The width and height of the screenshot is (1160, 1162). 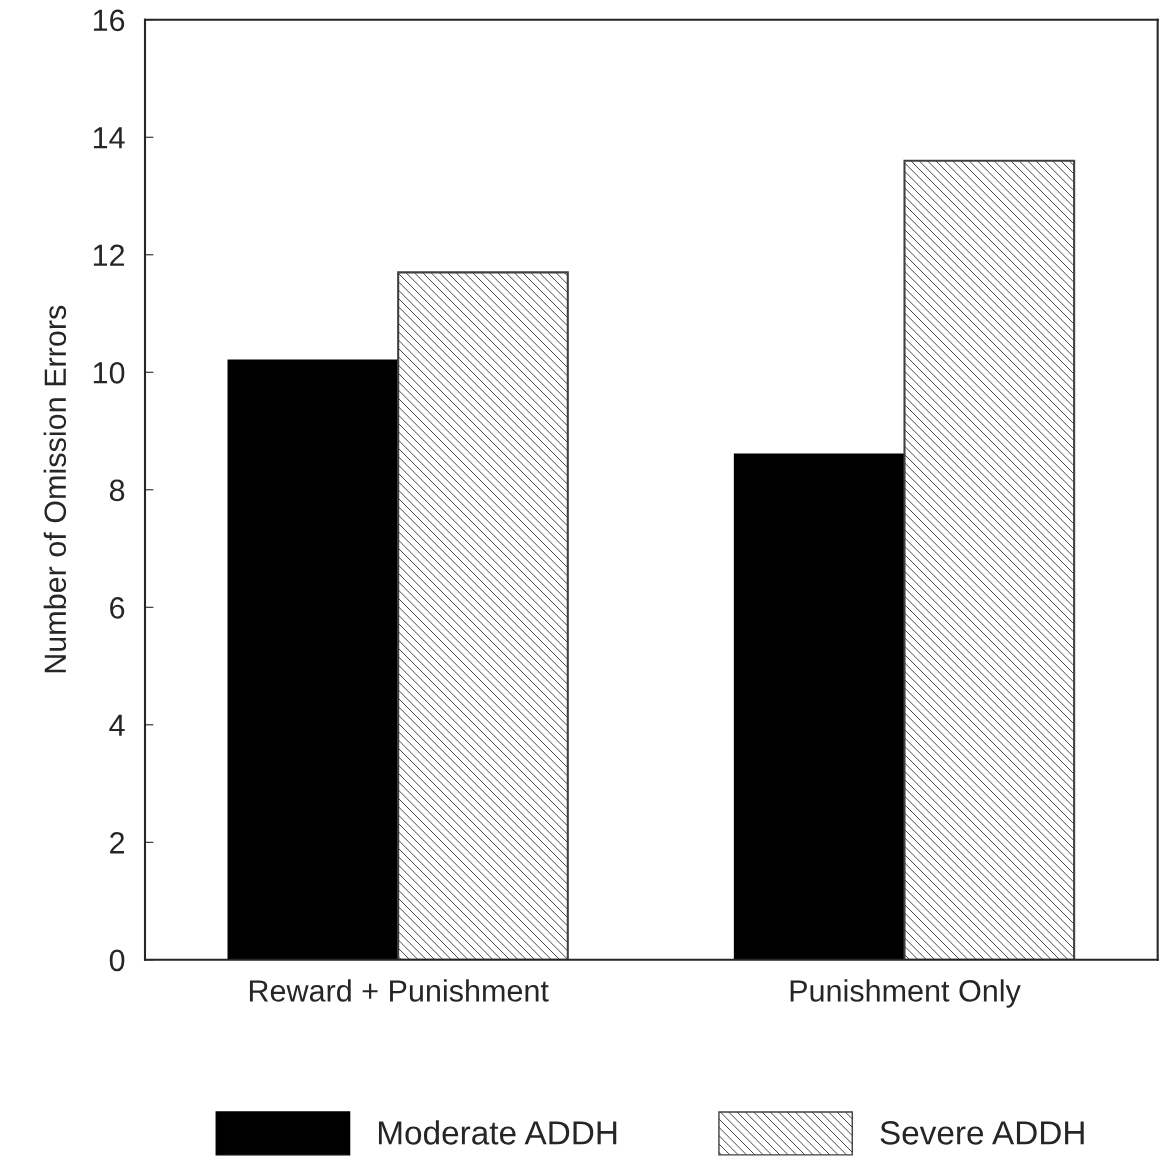 What do you see at coordinates (109, 373) in the screenshot?
I see `y-tick-label: 10` at bounding box center [109, 373].